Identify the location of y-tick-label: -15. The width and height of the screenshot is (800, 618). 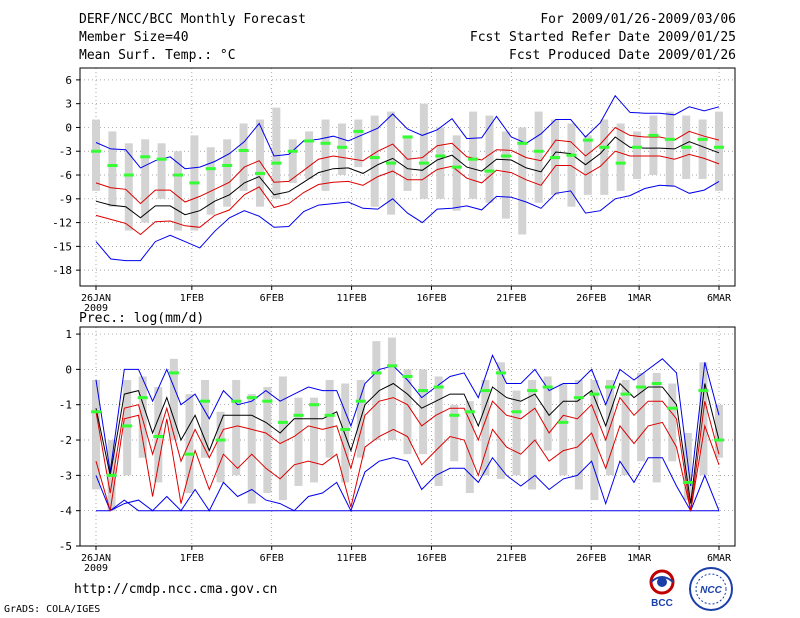
(62, 246).